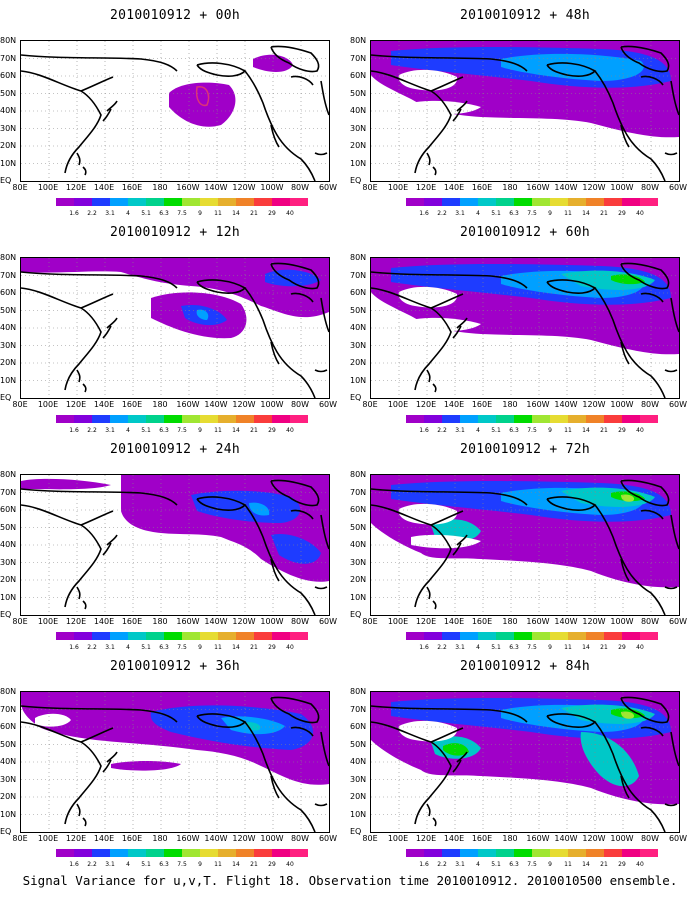 This screenshot has width=700, height=900. I want to click on longitude-label: 160W, so click(538, 838).